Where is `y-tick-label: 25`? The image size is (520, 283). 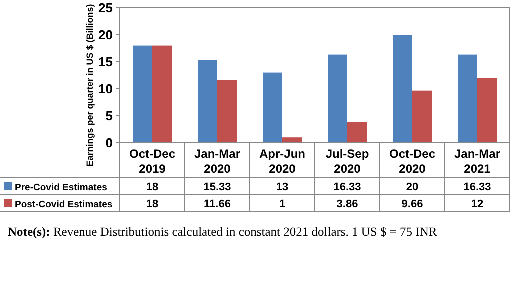
y-tick-label: 25 is located at coordinates (105, 8).